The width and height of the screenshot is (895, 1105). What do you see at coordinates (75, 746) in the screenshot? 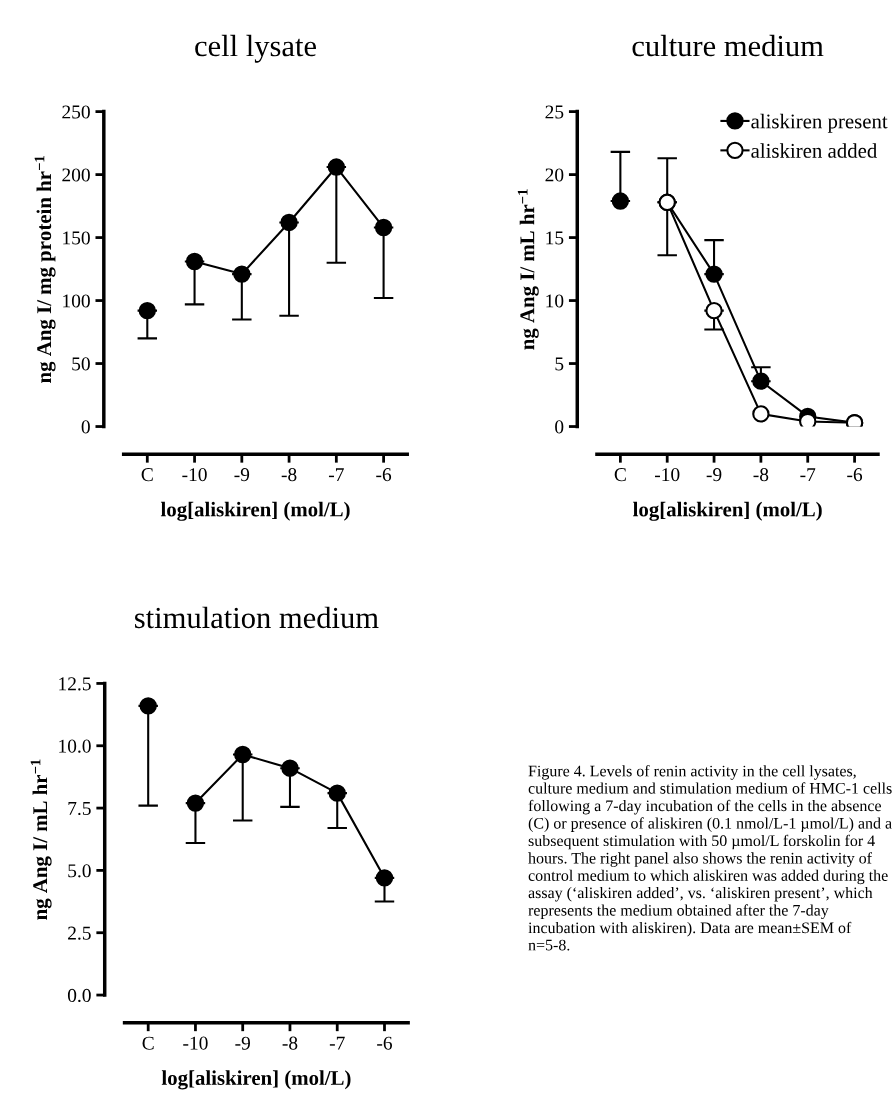
I see `y-tick-label: 10.0` at bounding box center [75, 746].